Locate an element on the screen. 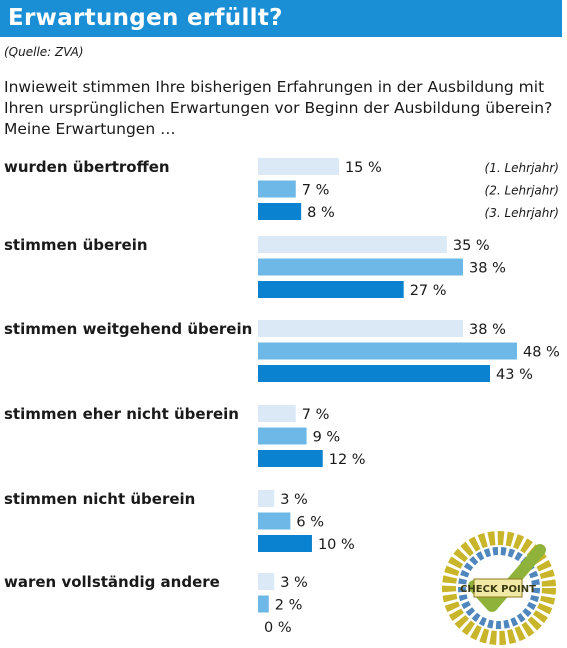 The width and height of the screenshot is (567, 648). value-label: 35 % is located at coordinates (471, 246).